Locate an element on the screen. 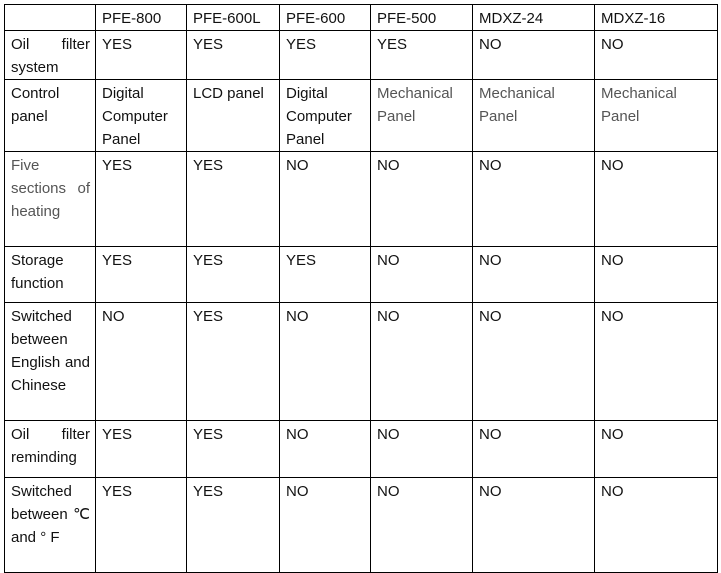  row-label: Oil filter system is located at coordinates (50, 55).